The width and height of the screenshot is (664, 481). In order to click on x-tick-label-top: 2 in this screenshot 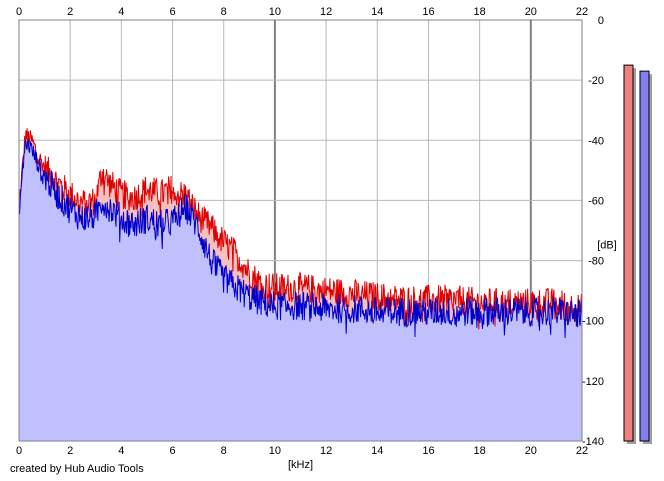, I will do `click(70, 12)`.